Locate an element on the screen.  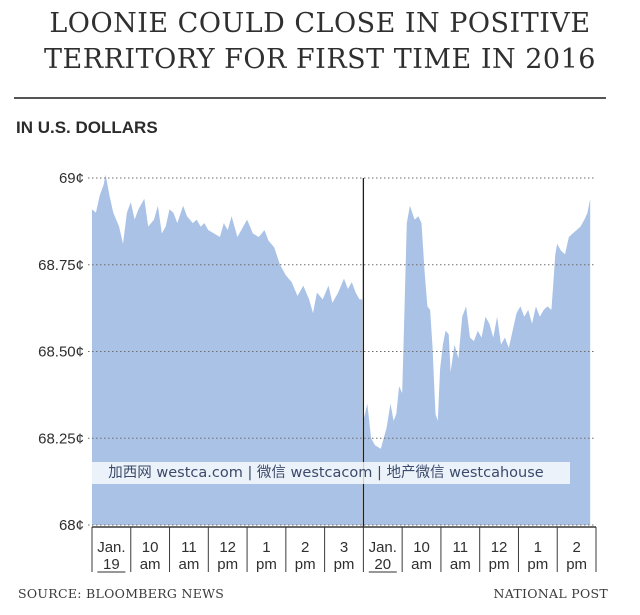
x-tick-label-bottom: 19 is located at coordinates (111, 564).